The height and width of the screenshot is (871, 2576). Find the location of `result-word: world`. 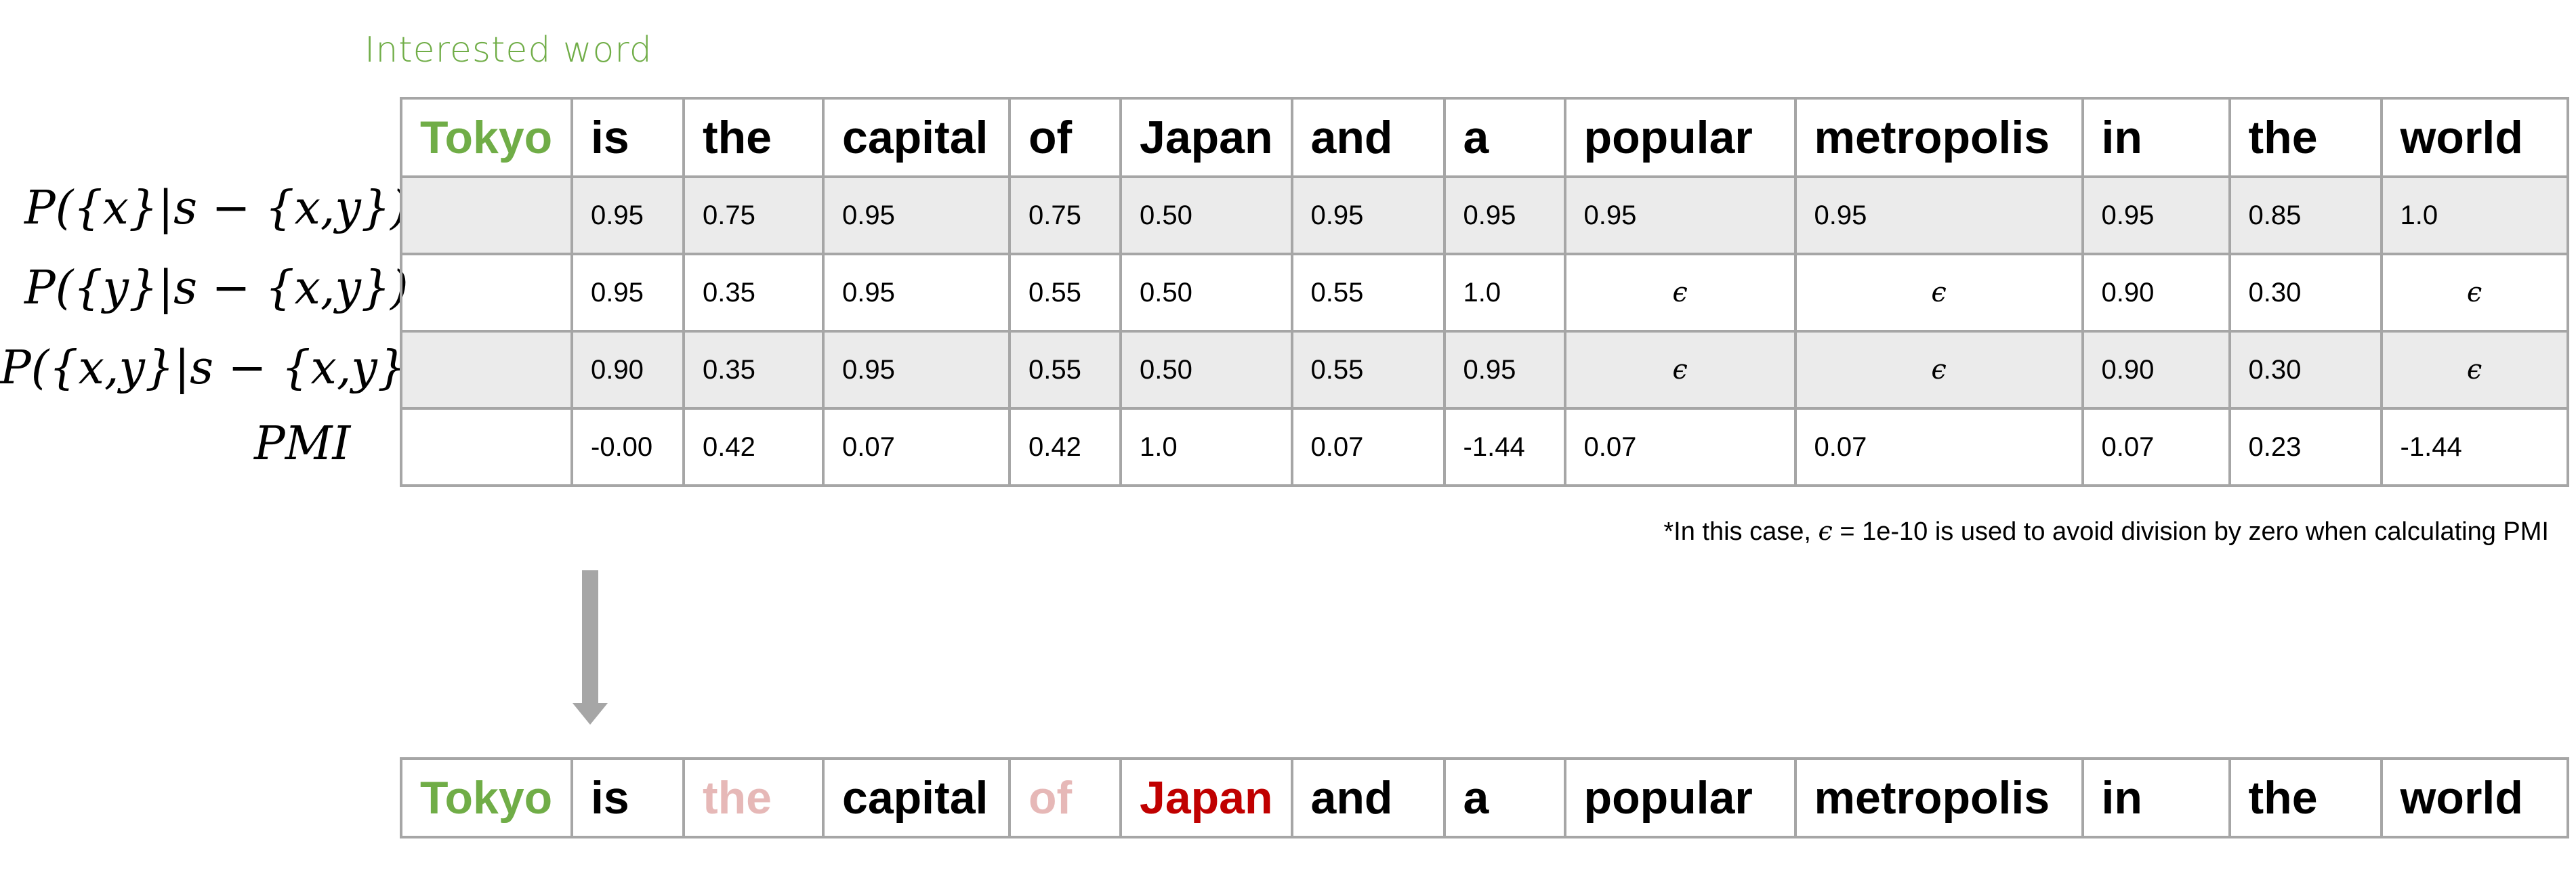

result-word: world is located at coordinates (2474, 797).